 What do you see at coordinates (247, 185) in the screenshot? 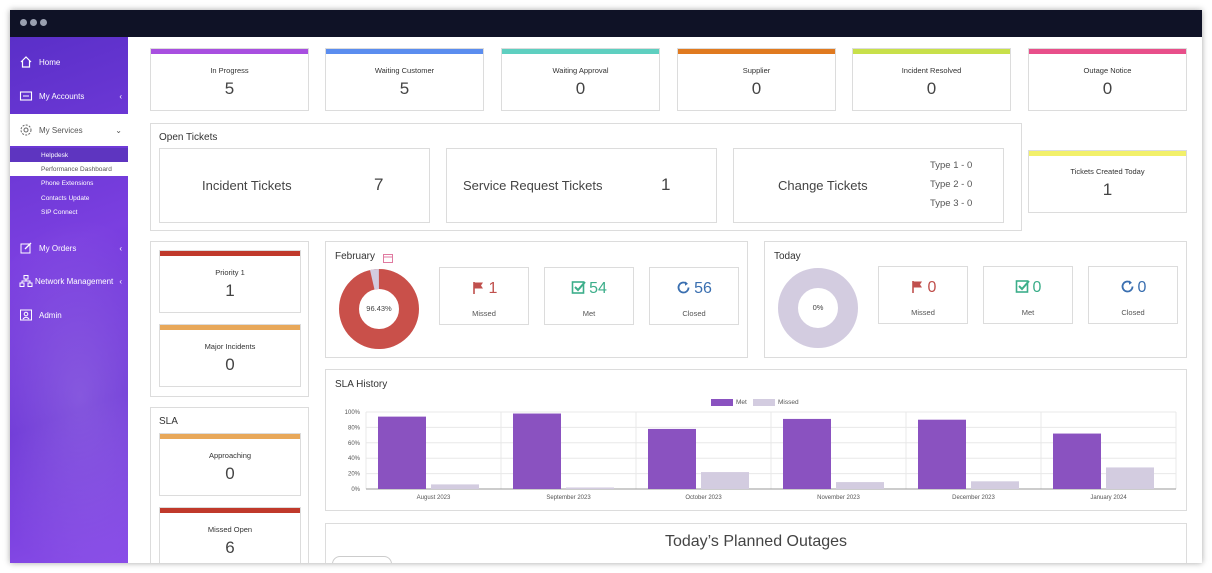
I see `incident-tickets-label: Incident Tickets` at bounding box center [247, 185].